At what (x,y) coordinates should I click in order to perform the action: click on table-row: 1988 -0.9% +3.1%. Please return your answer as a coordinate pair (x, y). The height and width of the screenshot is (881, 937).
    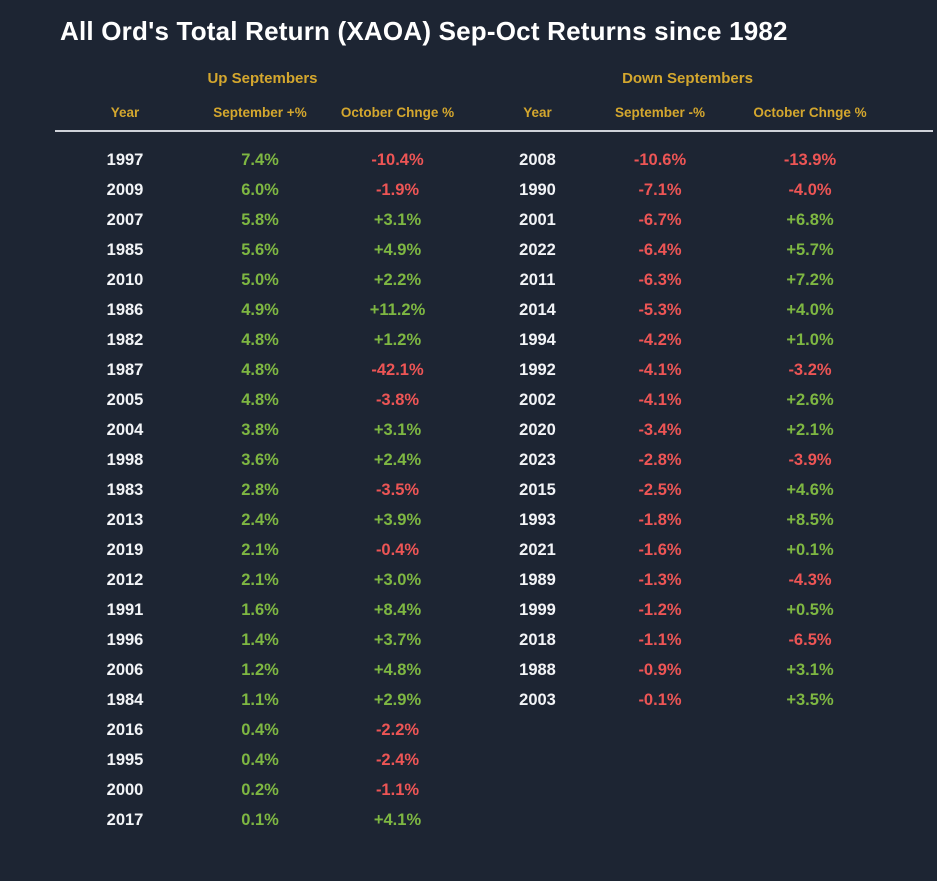
    Looking at the image, I should click on (687, 670).